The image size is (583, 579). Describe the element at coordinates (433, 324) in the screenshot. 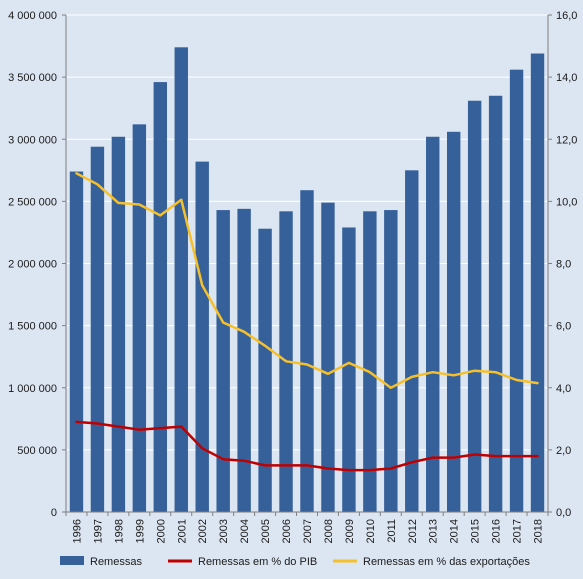

I see `bar-2013` at that location.